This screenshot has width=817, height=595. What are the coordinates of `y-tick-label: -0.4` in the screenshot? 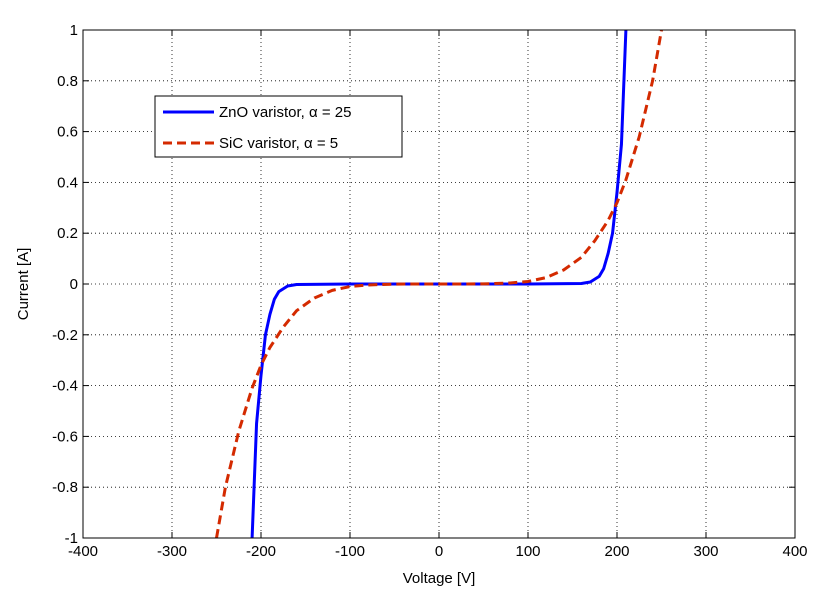 It's located at (65, 386).